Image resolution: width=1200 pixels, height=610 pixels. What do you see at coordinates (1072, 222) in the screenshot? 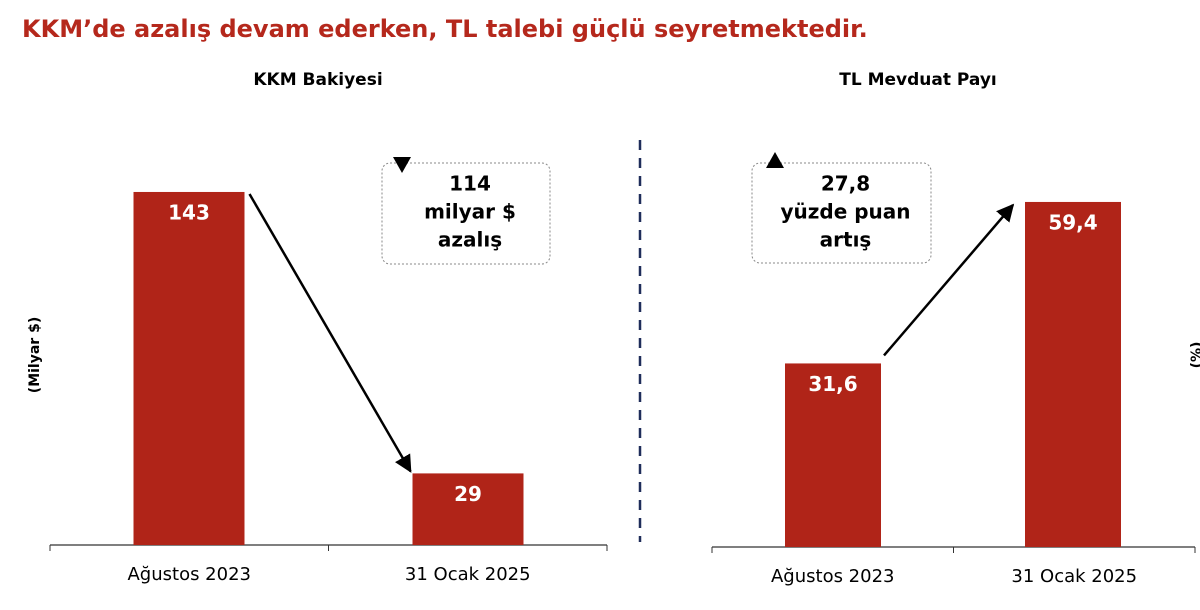
I see `value-label: 59,4` at bounding box center [1072, 222].